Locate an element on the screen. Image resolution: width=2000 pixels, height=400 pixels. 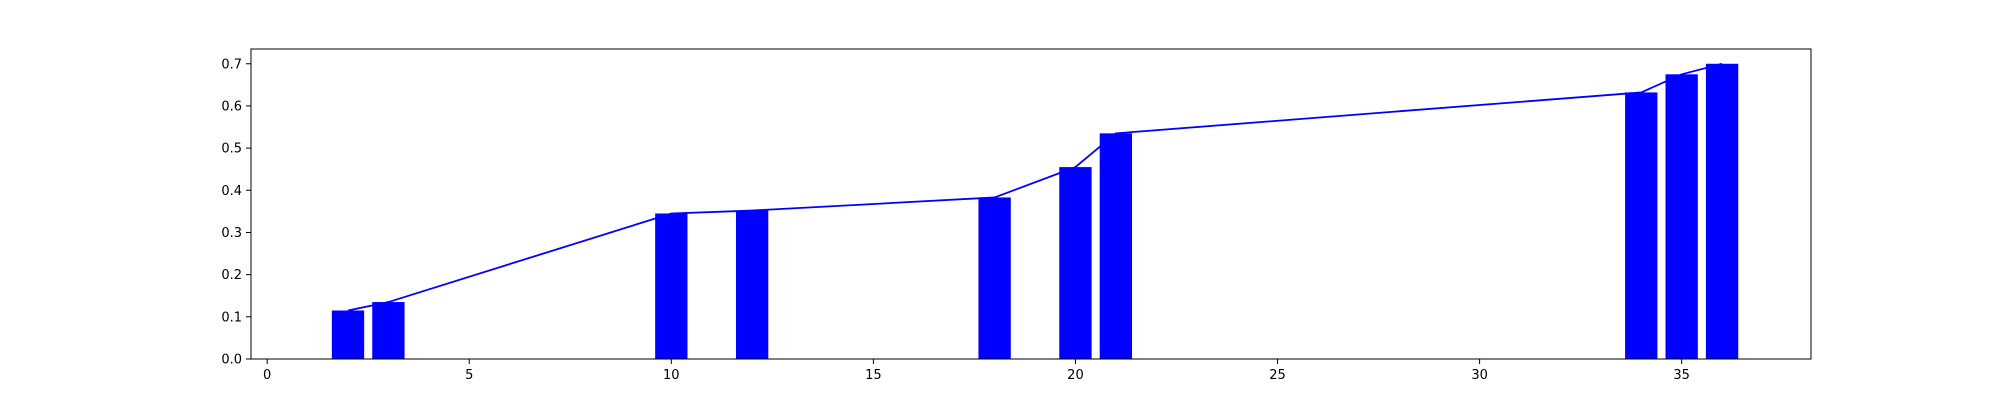
y-tick-label-6: 0.6 is located at coordinates (231, 106).